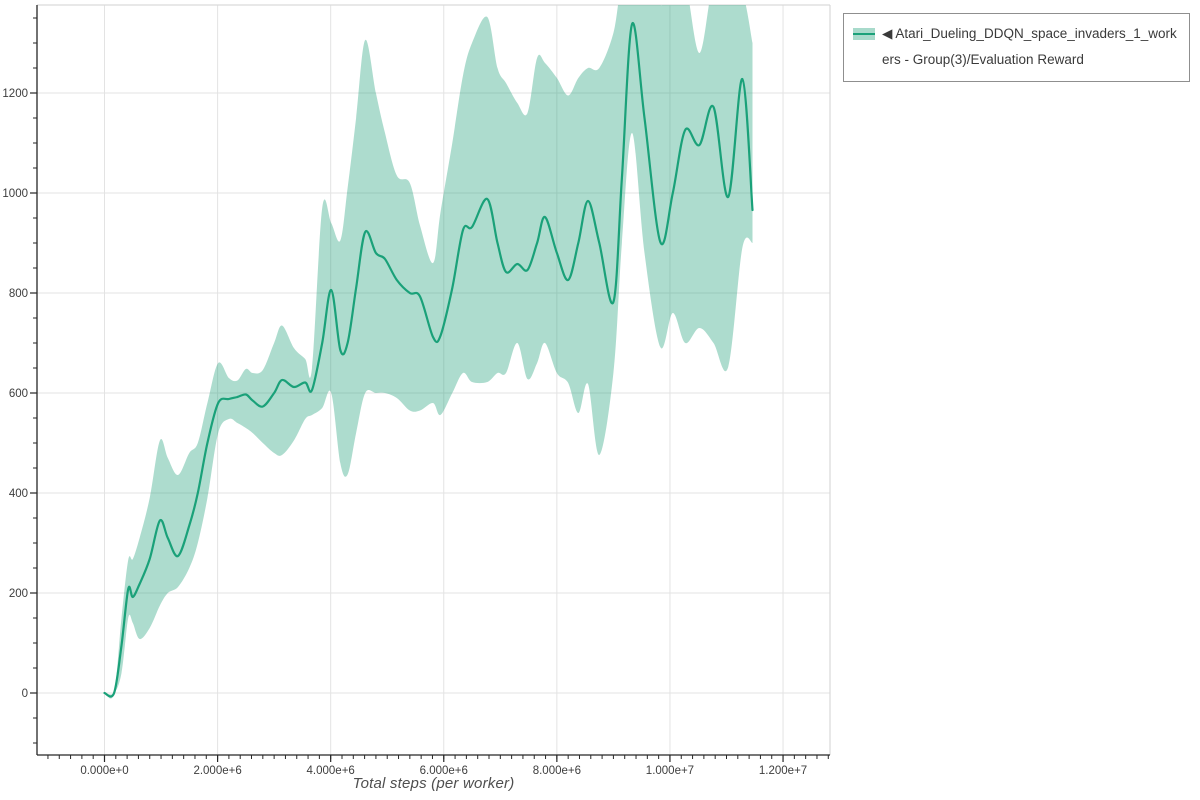 The image size is (1200, 800). I want to click on y-tick-label: 0, so click(25, 694).